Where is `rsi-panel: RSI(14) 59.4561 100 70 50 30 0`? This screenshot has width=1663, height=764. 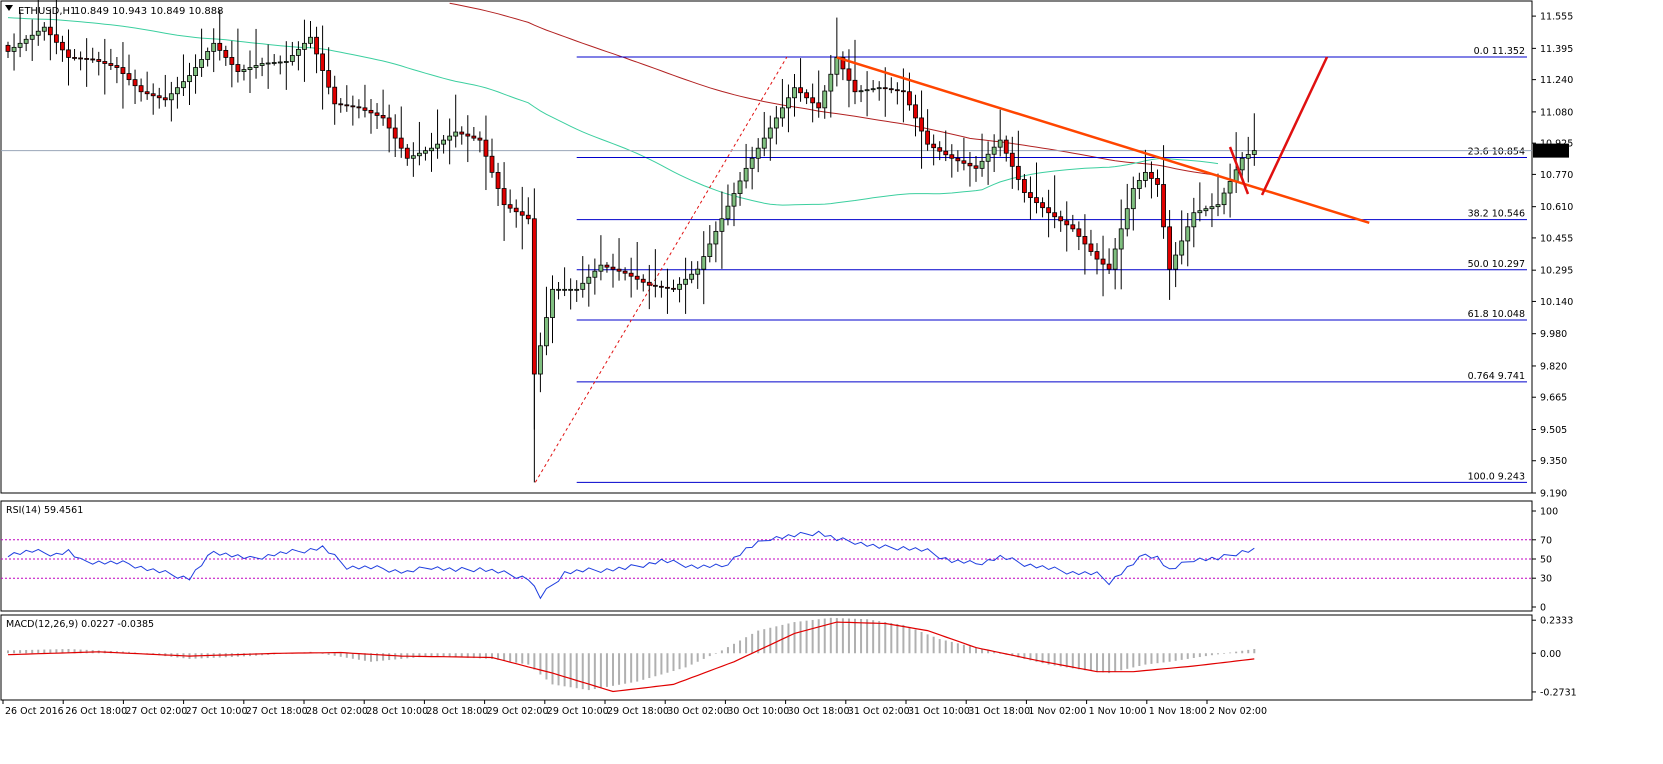
rsi-panel: RSI(14) 59.4561 100 70 50 30 0 is located at coordinates (779, 557).